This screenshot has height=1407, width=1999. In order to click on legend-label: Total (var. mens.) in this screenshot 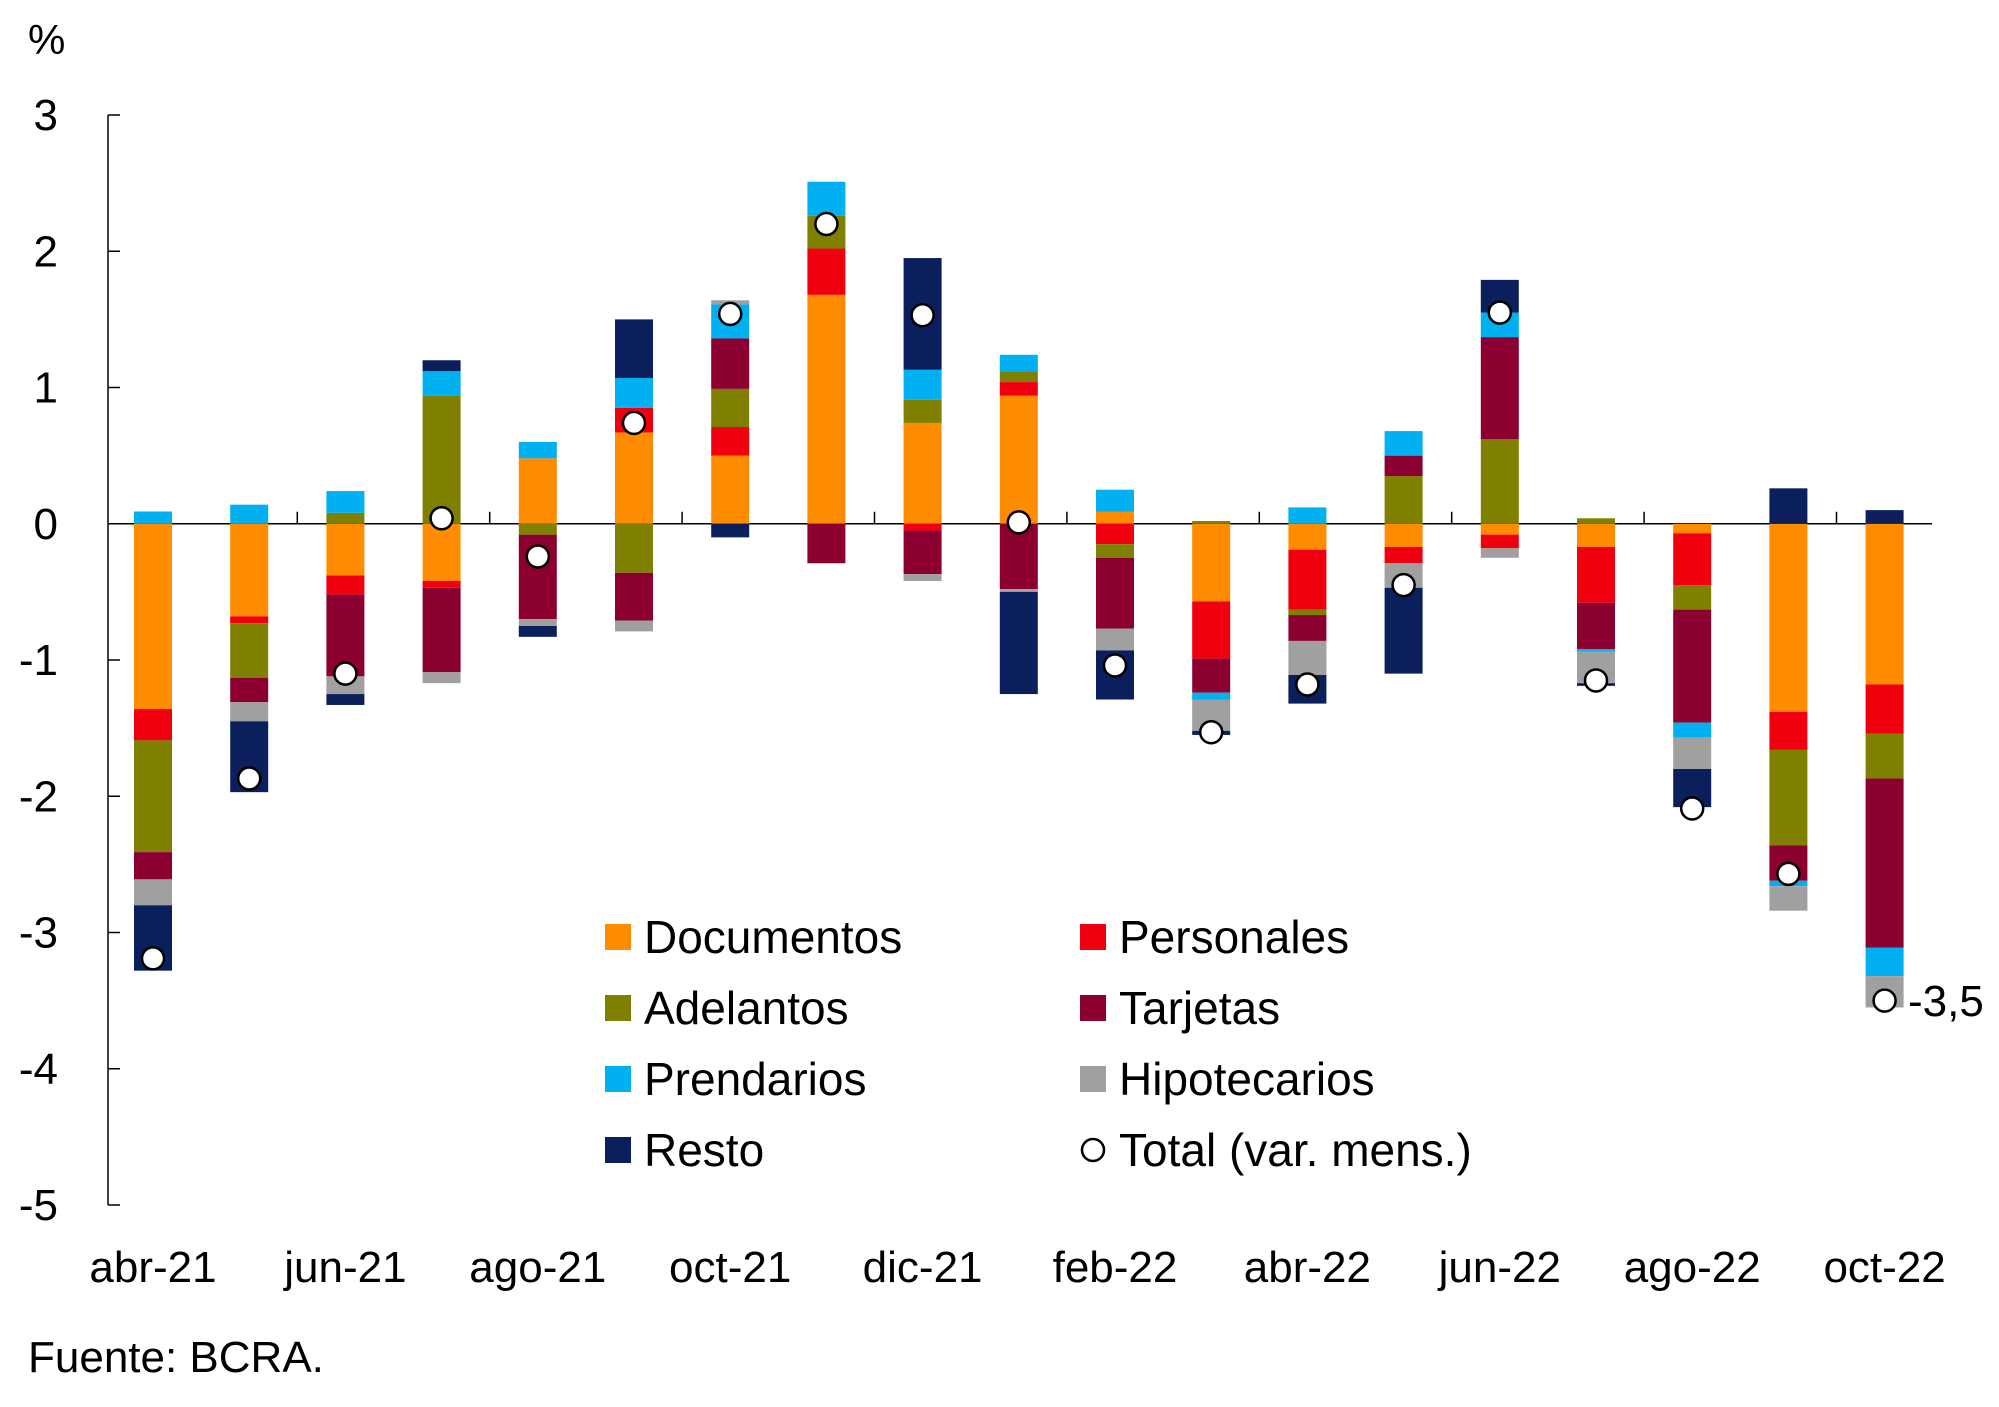, I will do `click(1295, 1150)`.